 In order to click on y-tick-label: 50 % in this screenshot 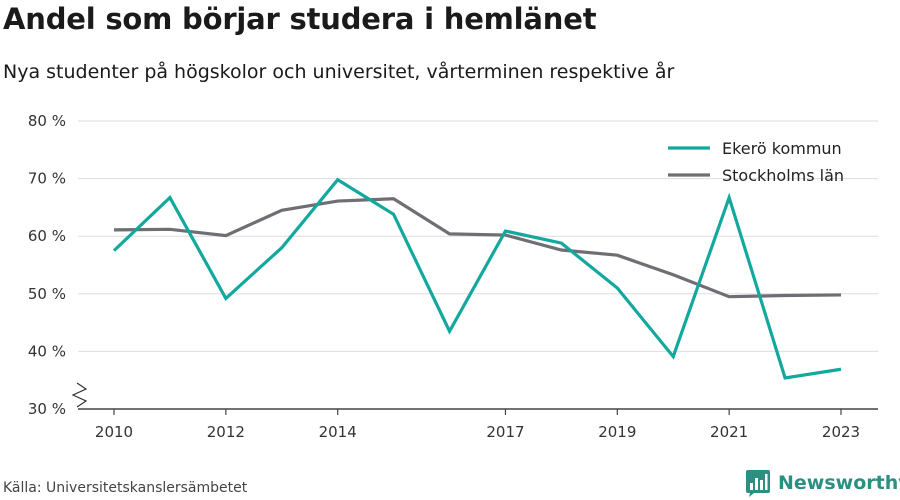, I will do `click(47, 294)`.